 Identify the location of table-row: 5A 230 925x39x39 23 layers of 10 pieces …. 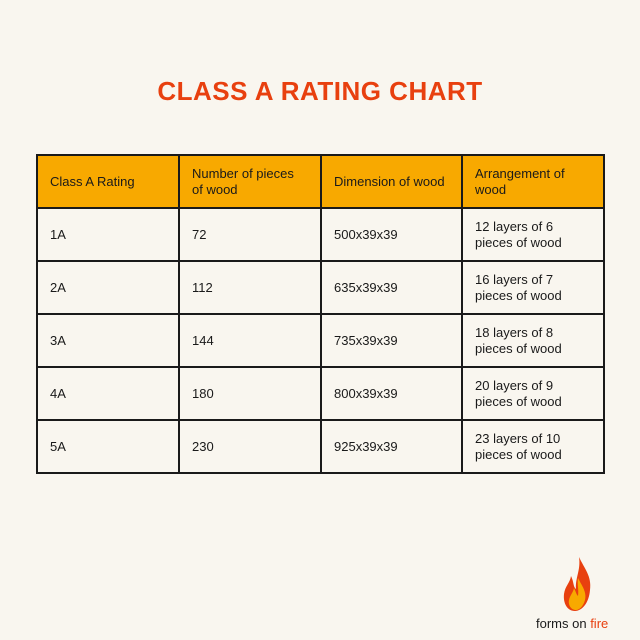
(320, 446).